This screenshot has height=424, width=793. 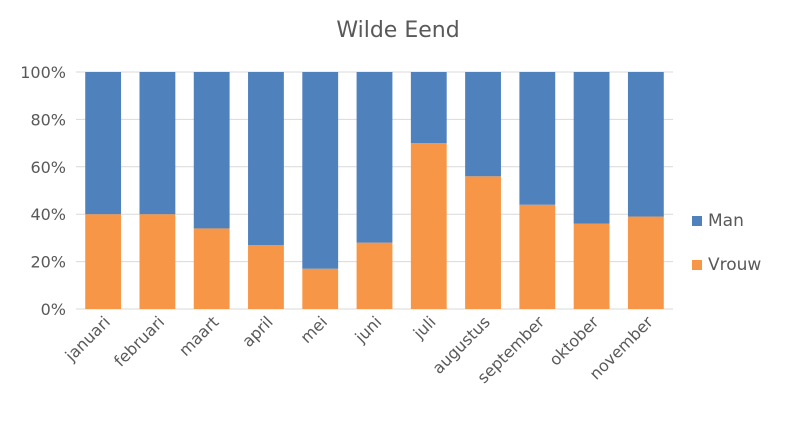 What do you see at coordinates (103, 143) in the screenshot?
I see `bar-man-januari` at bounding box center [103, 143].